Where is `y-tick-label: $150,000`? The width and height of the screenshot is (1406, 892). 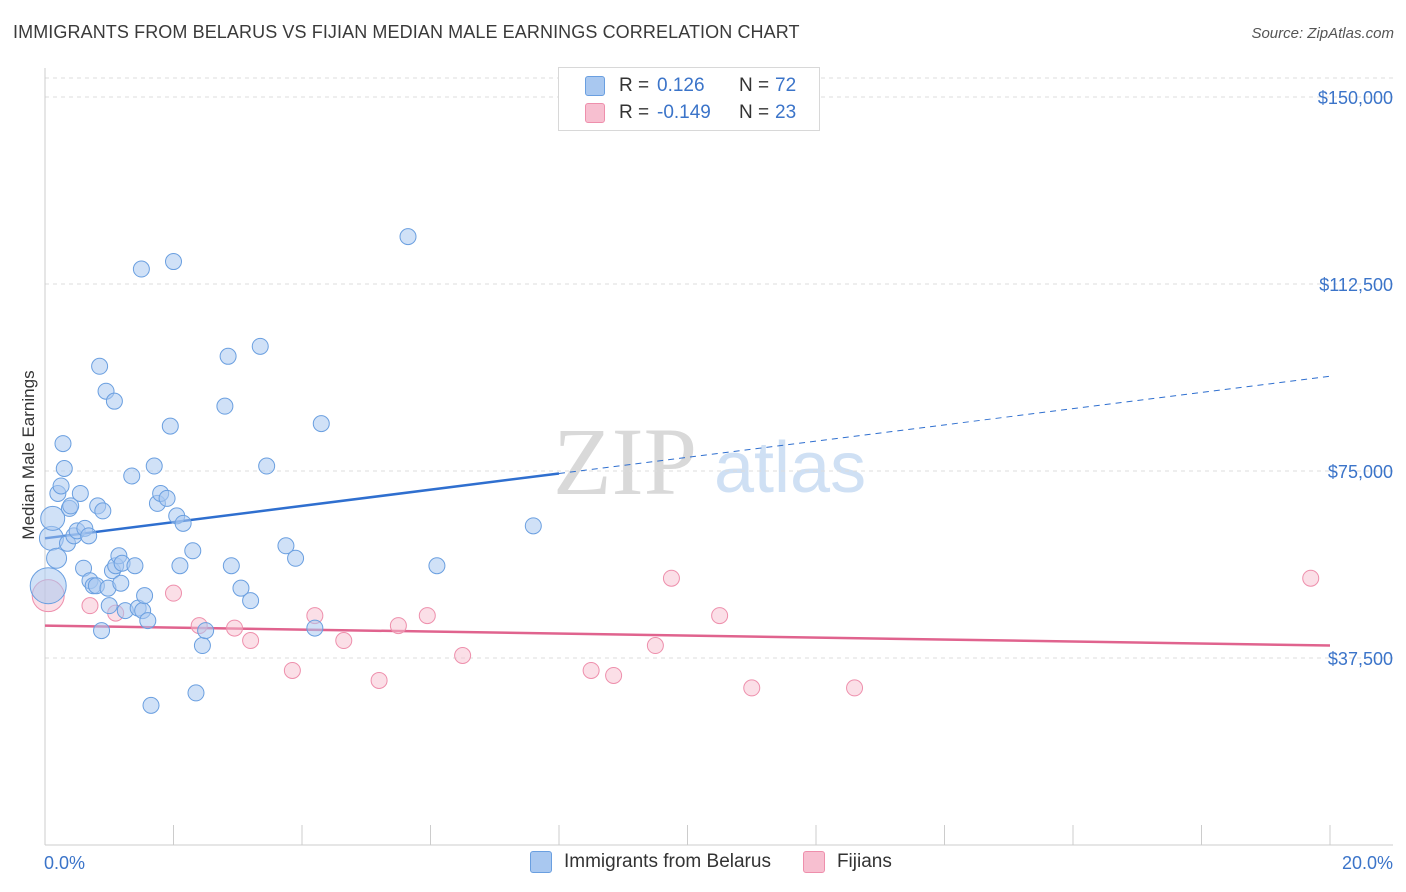 y-tick-label: $150,000 is located at coordinates (1355, 98).